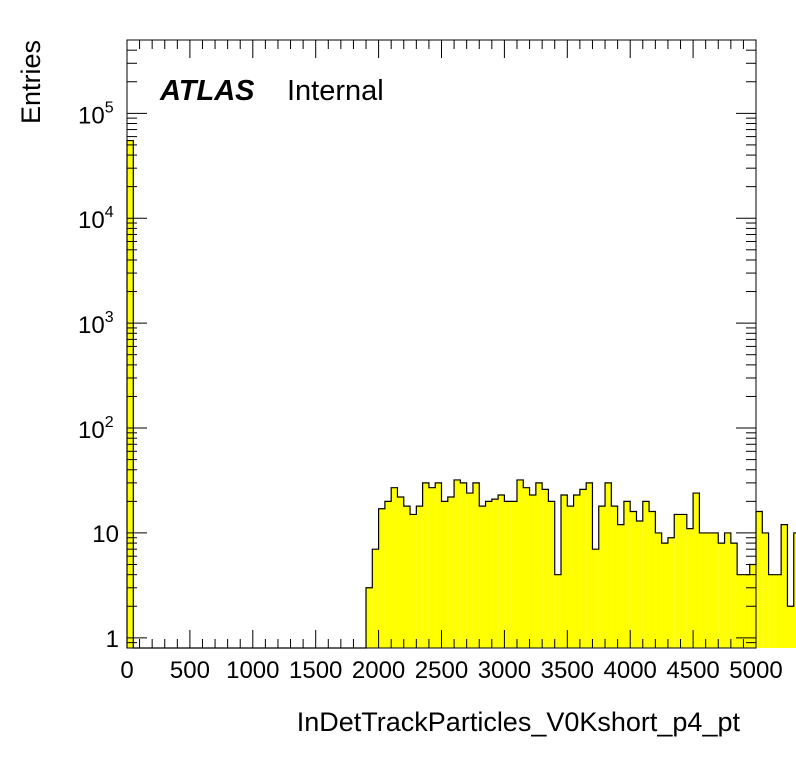 Image resolution: width=796 pixels, height=772 pixels. I want to click on x-tick-label: 0, so click(126, 670).